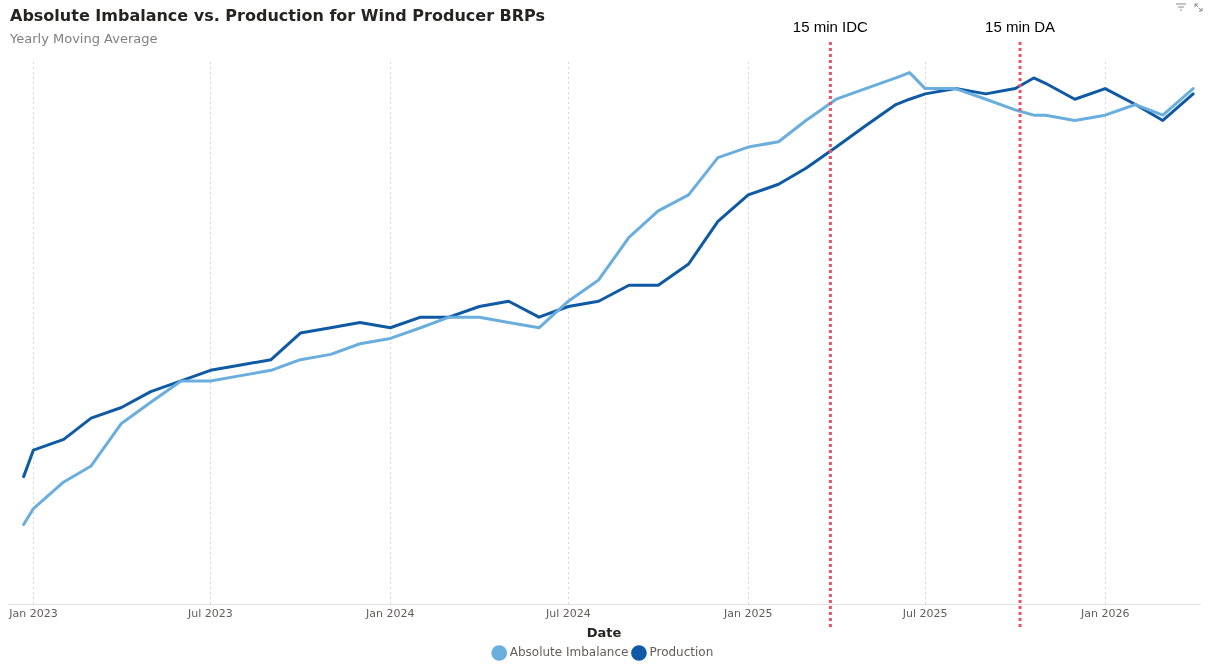 This screenshot has width=1214, height=669. What do you see at coordinates (84, 38) in the screenshot?
I see `chart-subtitle: Yearly Moving Average` at bounding box center [84, 38].